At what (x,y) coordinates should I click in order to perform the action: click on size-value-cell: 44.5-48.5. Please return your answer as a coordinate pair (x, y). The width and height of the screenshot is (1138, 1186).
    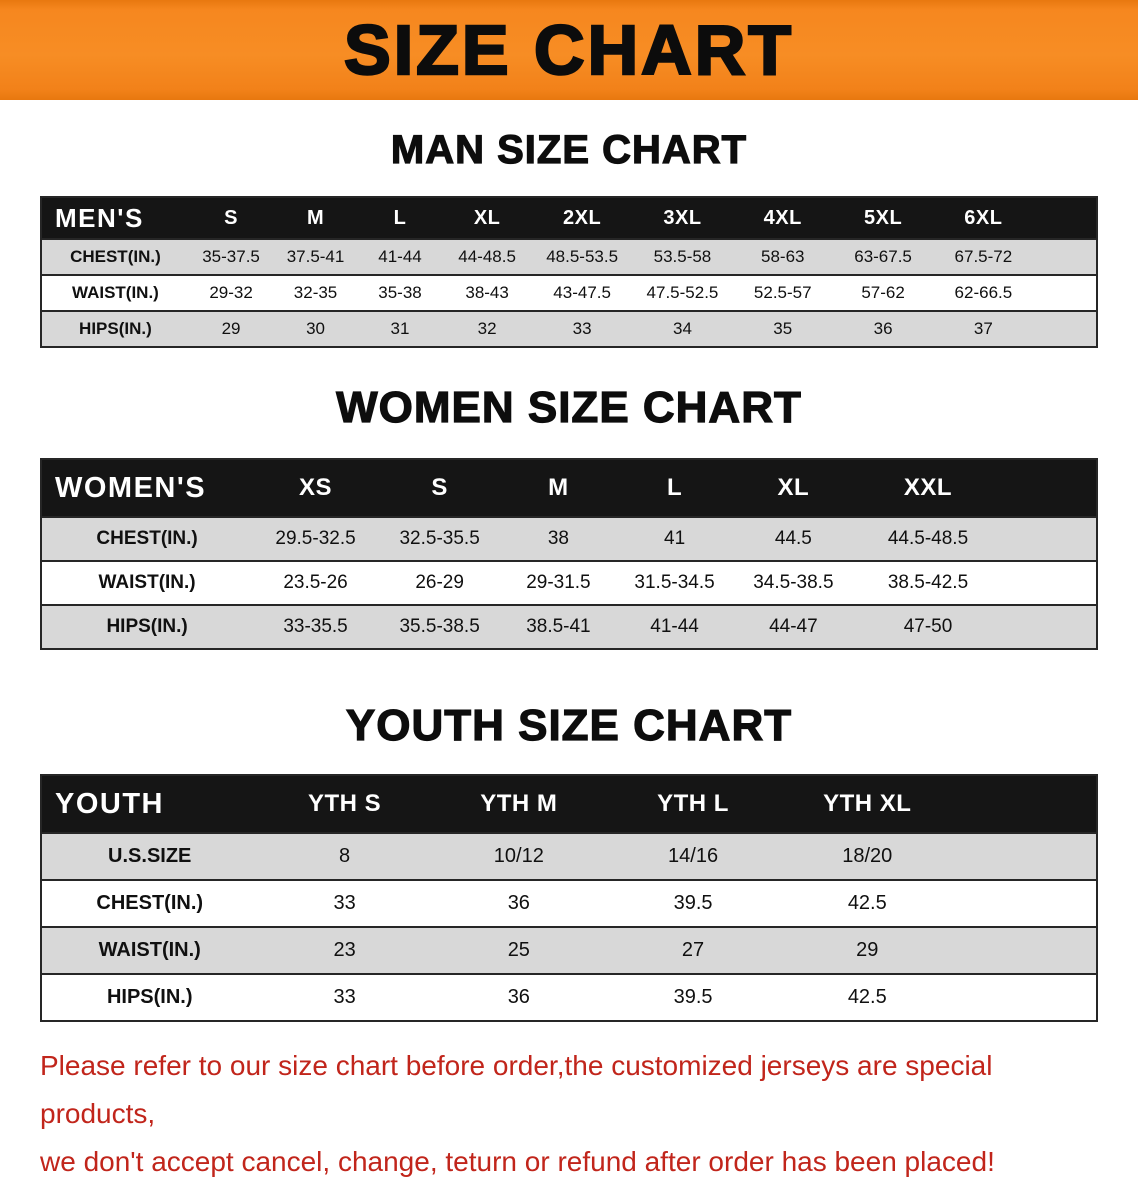
    Looking at the image, I should click on (928, 538).